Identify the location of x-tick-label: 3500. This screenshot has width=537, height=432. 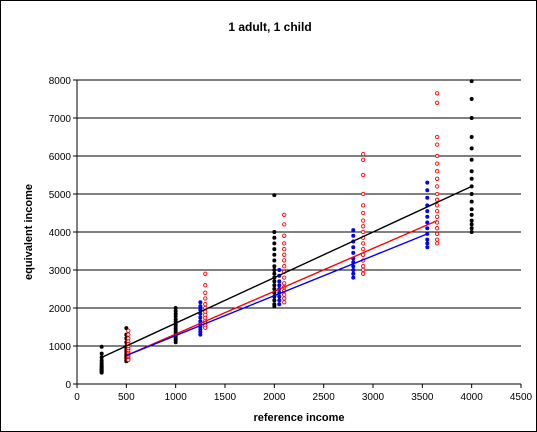
(422, 397).